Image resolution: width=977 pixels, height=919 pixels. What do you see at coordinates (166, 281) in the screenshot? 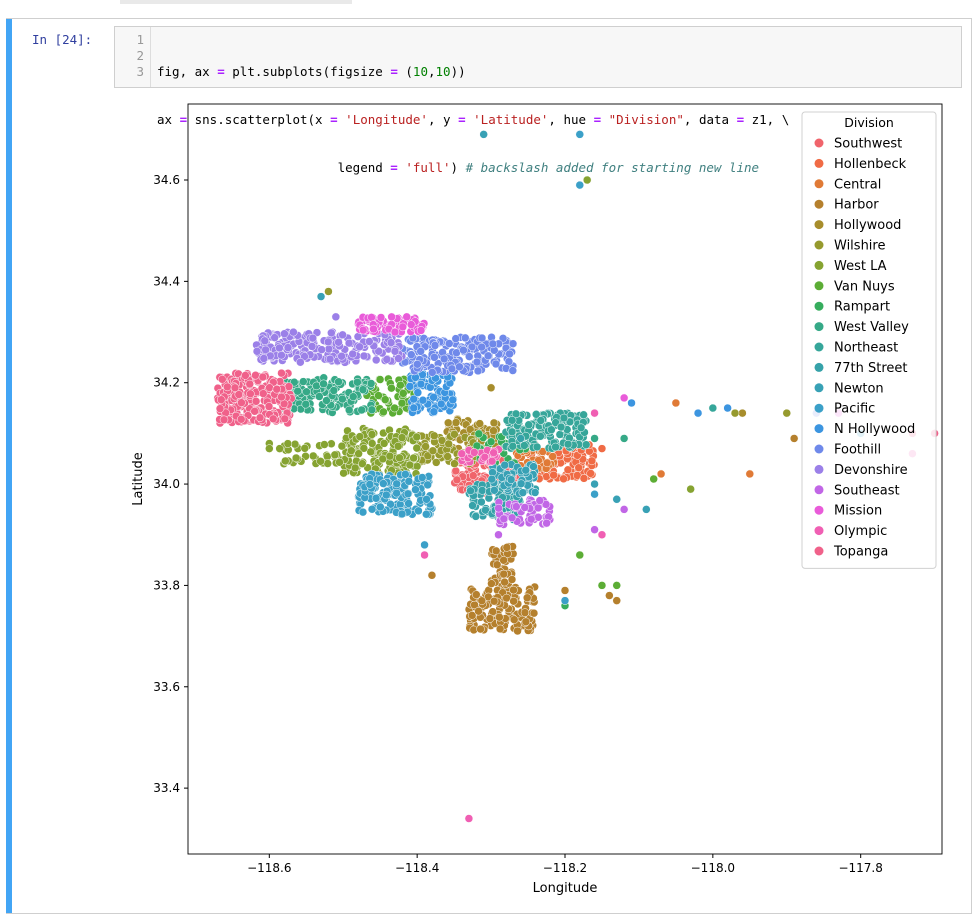
I see `y-tick-label: 34.4` at bounding box center [166, 281].